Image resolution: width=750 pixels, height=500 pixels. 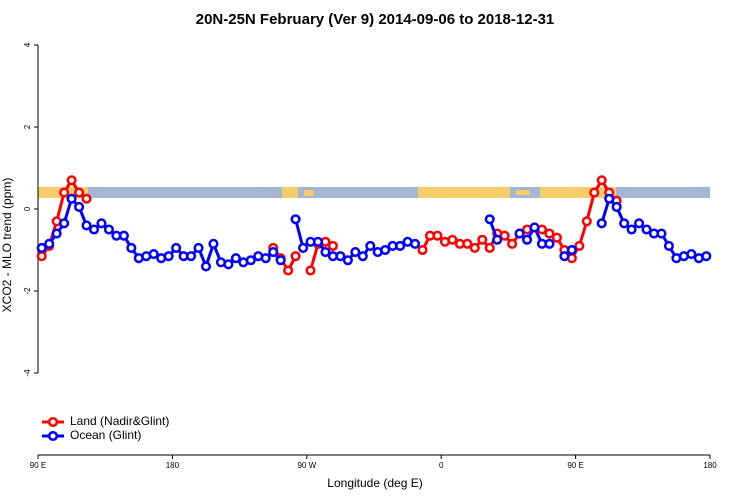 What do you see at coordinates (306, 465) in the screenshot?
I see `x-tick-label: 90 W` at bounding box center [306, 465].